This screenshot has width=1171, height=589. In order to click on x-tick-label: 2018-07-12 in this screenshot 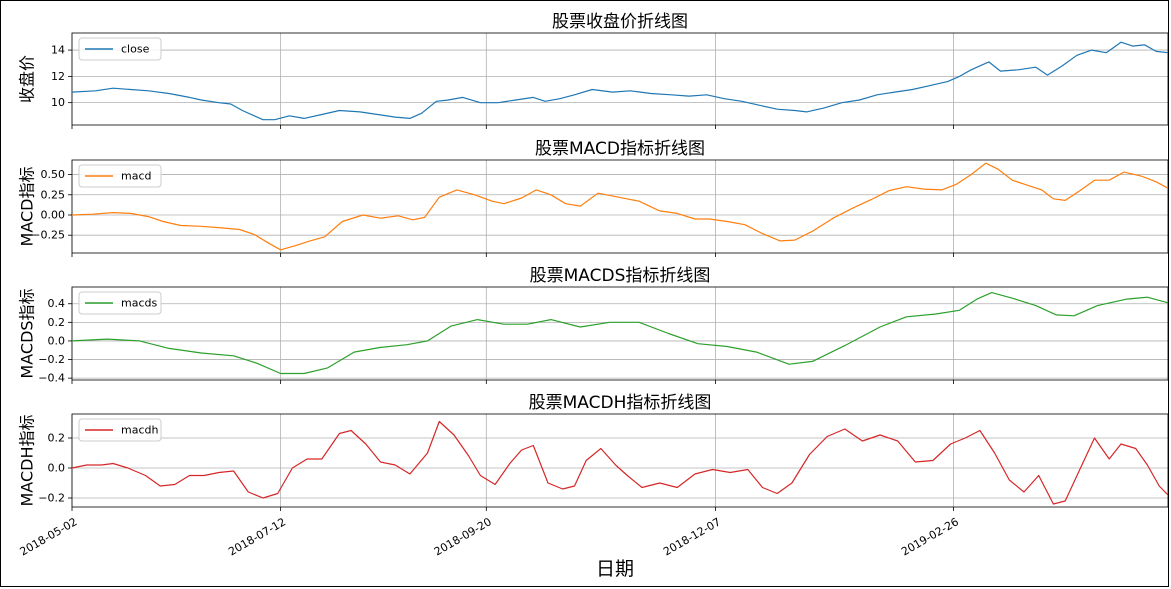, I will do `click(257, 536)`.